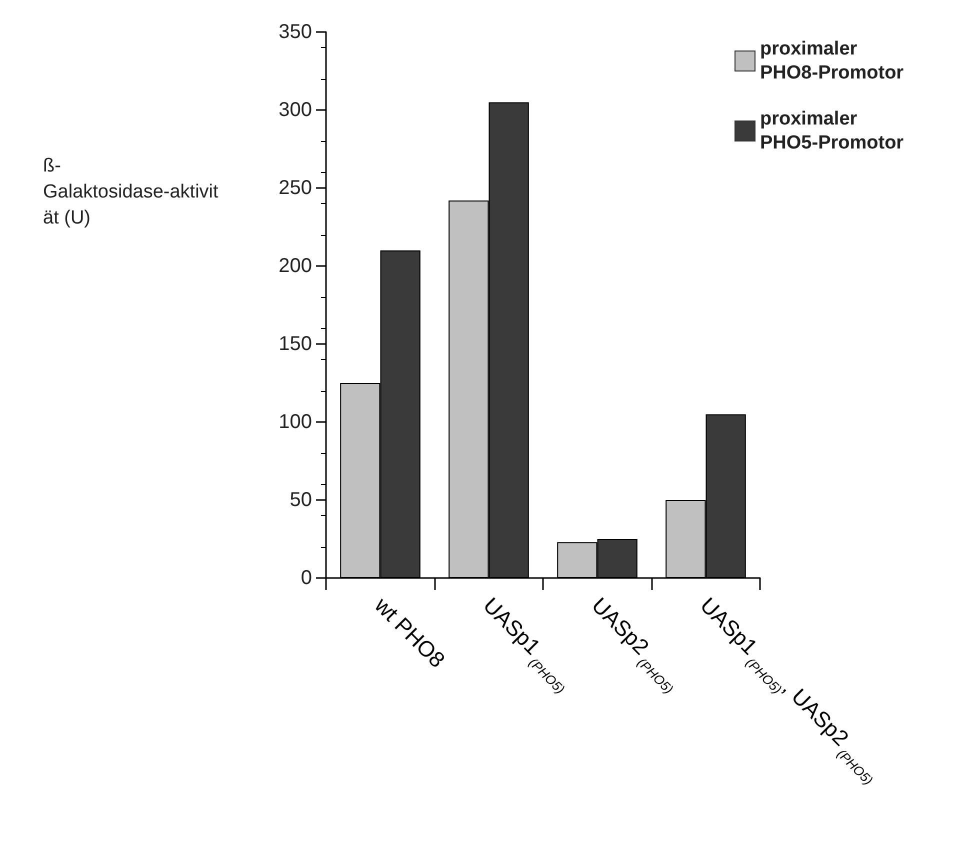  I want to click on y-tick-label: 300, so click(295, 110).